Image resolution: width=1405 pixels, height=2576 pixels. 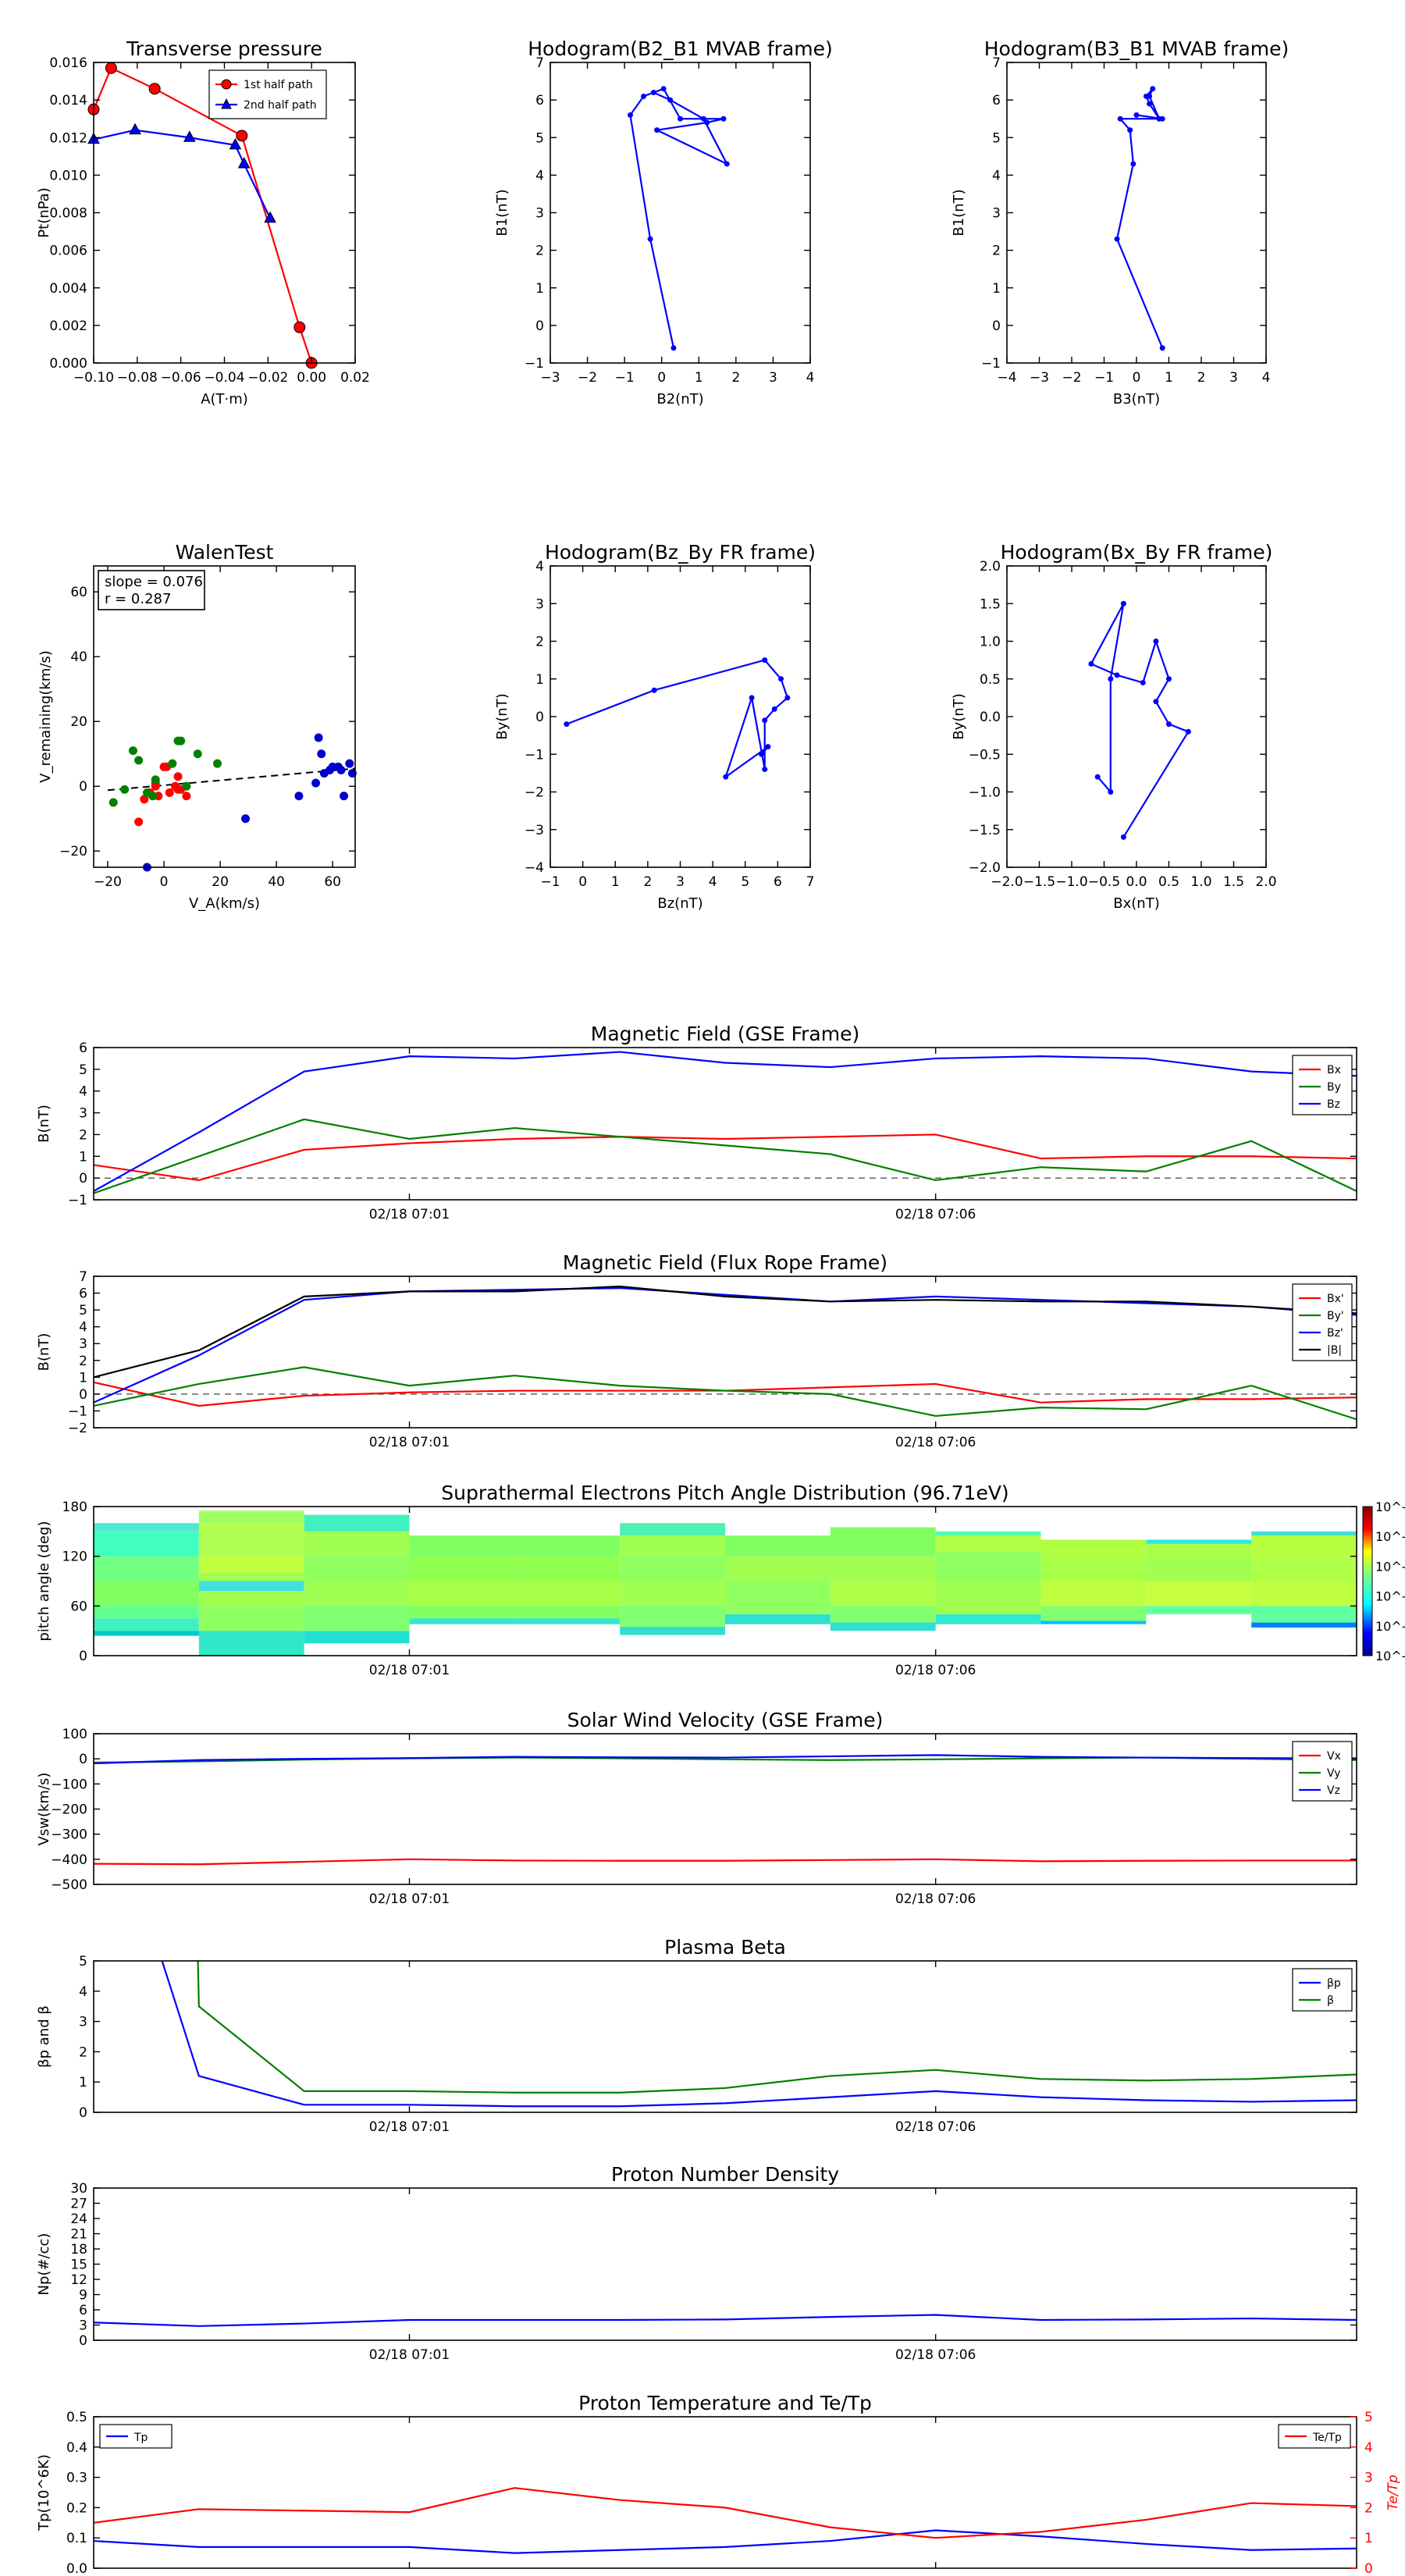 I want to click on y-axis-label: V_remaining(km/s), so click(x=45, y=716).